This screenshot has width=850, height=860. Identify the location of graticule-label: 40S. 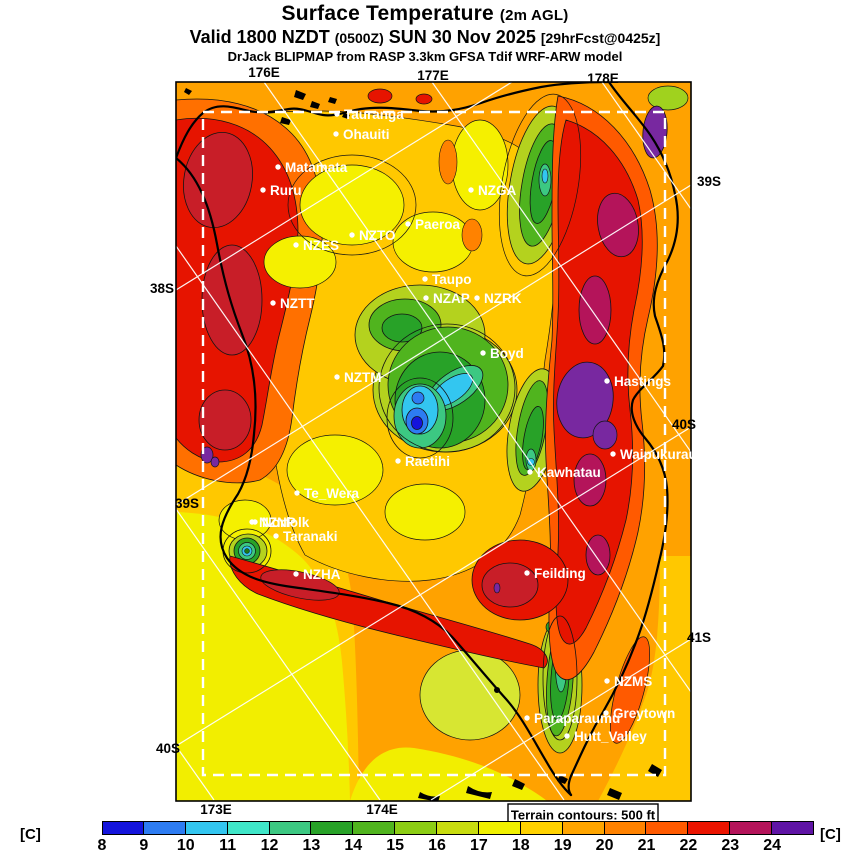
(168, 748).